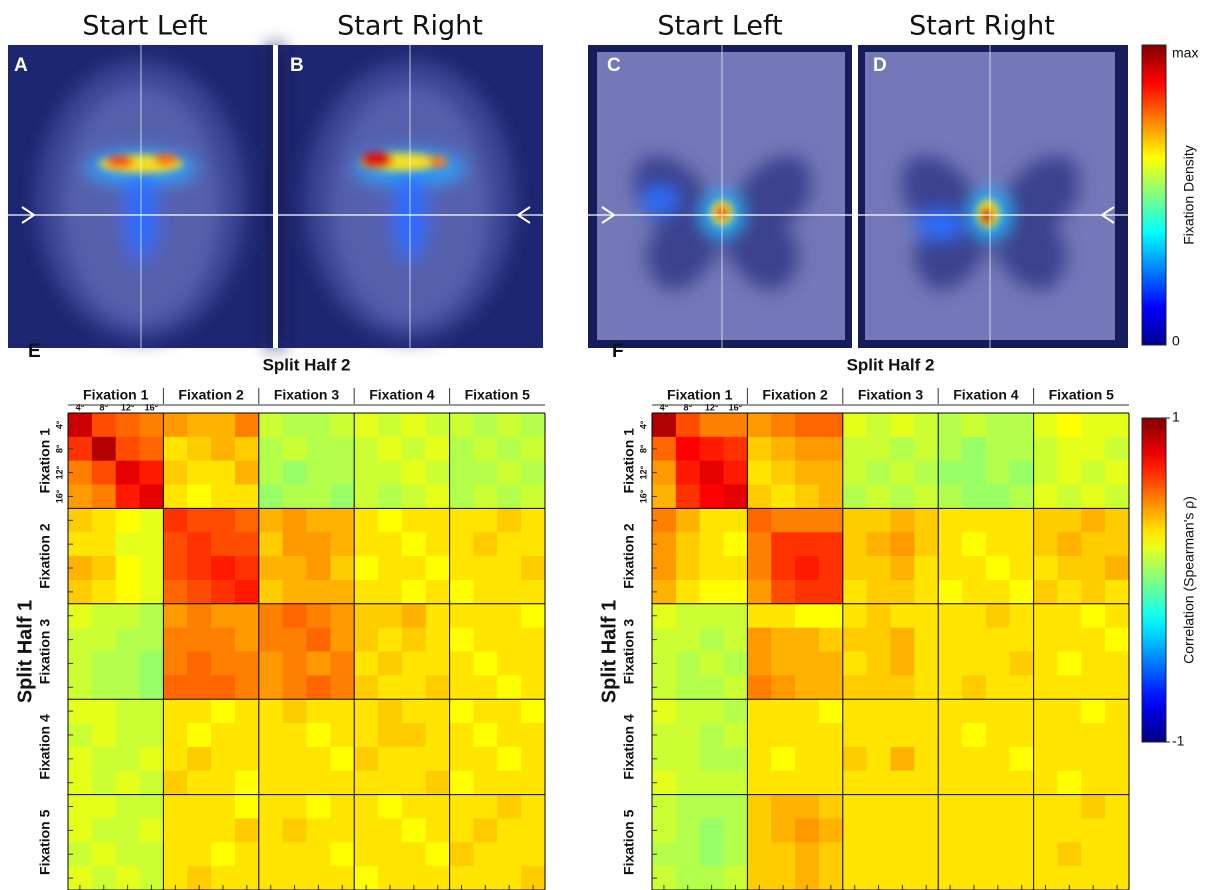 The width and height of the screenshot is (1222, 890). I want to click on column-group-label: Fixation 1, so click(700, 395).